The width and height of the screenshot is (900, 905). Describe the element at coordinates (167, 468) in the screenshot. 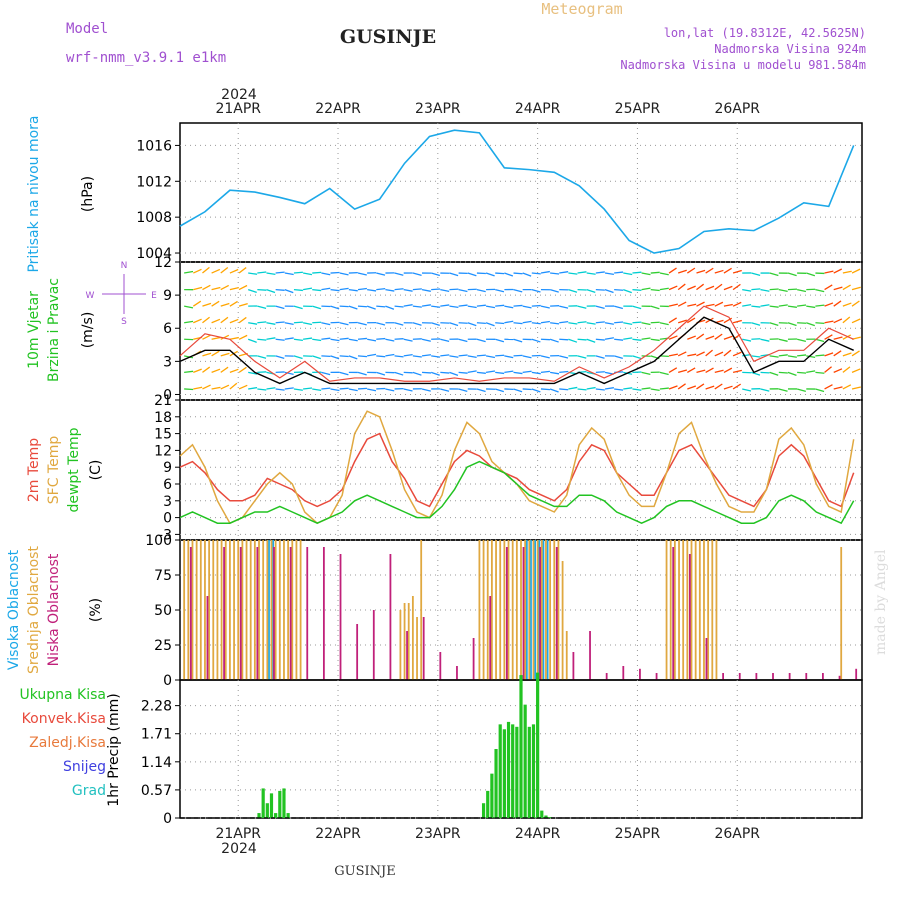

I see `y-tick-label: 9` at that location.